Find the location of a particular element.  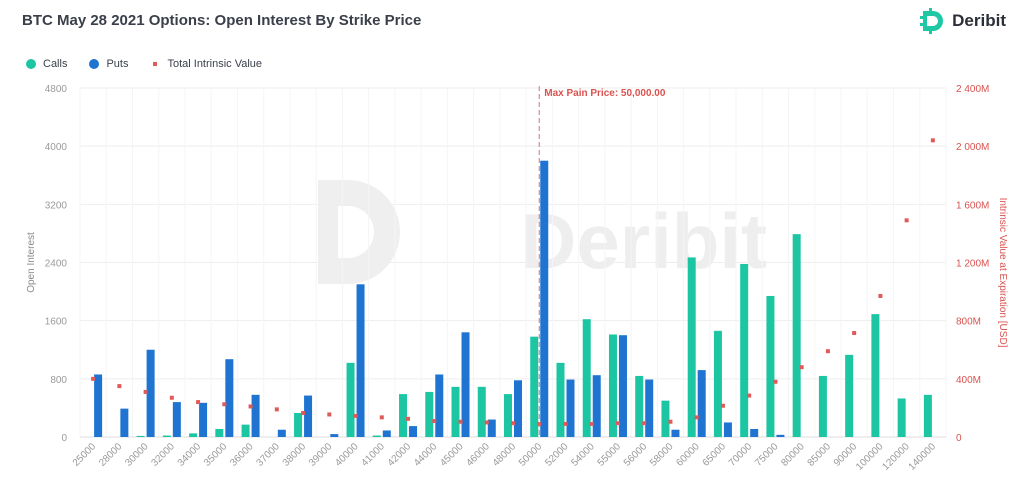

x-tick-label: 80000 is located at coordinates (793, 455).